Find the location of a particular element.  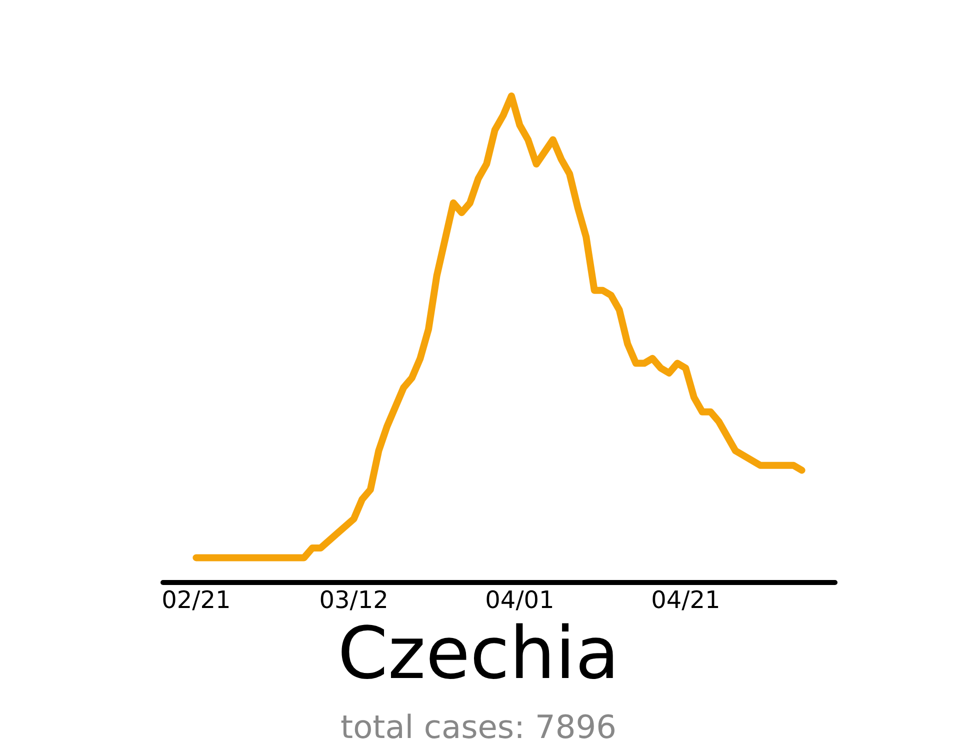

x-tick-label: 04/01 is located at coordinates (519, 600).